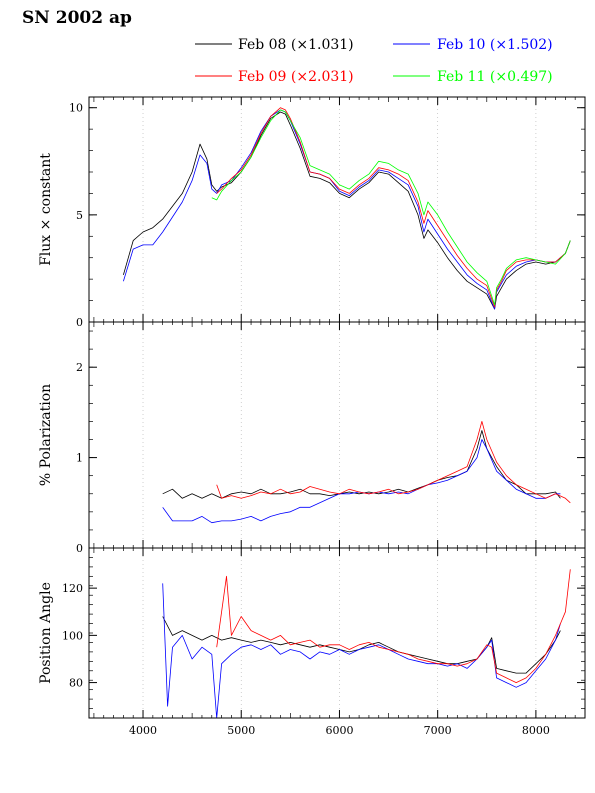  Describe the element at coordinates (536, 730) in the screenshot. I see `x-tick-label-4: 8000` at that location.